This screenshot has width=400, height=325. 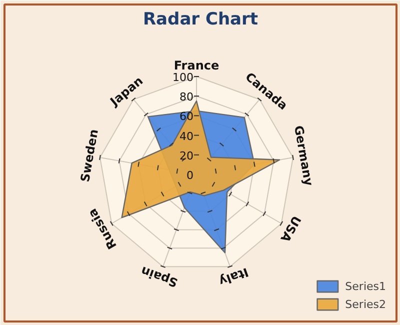 What do you see at coordinates (233, 276) in the screenshot?
I see `spoke-label: Italy` at bounding box center [233, 276].